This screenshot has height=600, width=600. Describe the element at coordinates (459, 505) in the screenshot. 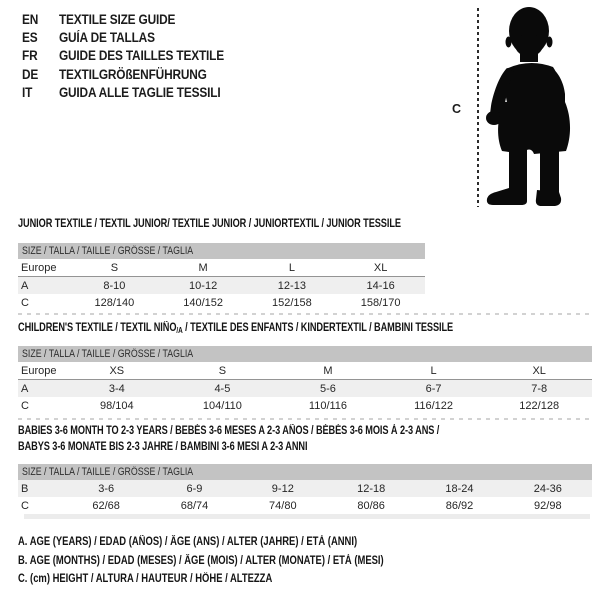

I see `size-cell: 86/92` at that location.